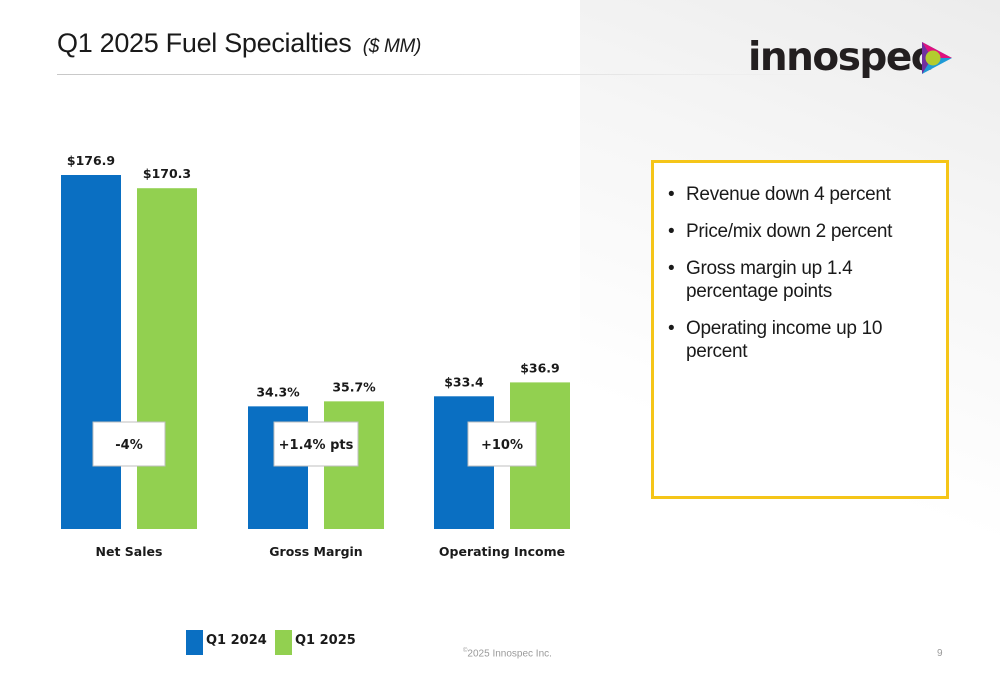 The image size is (1000, 685). I want to click on title-text: Q1 2025 Fuel Specialties, so click(204, 43).